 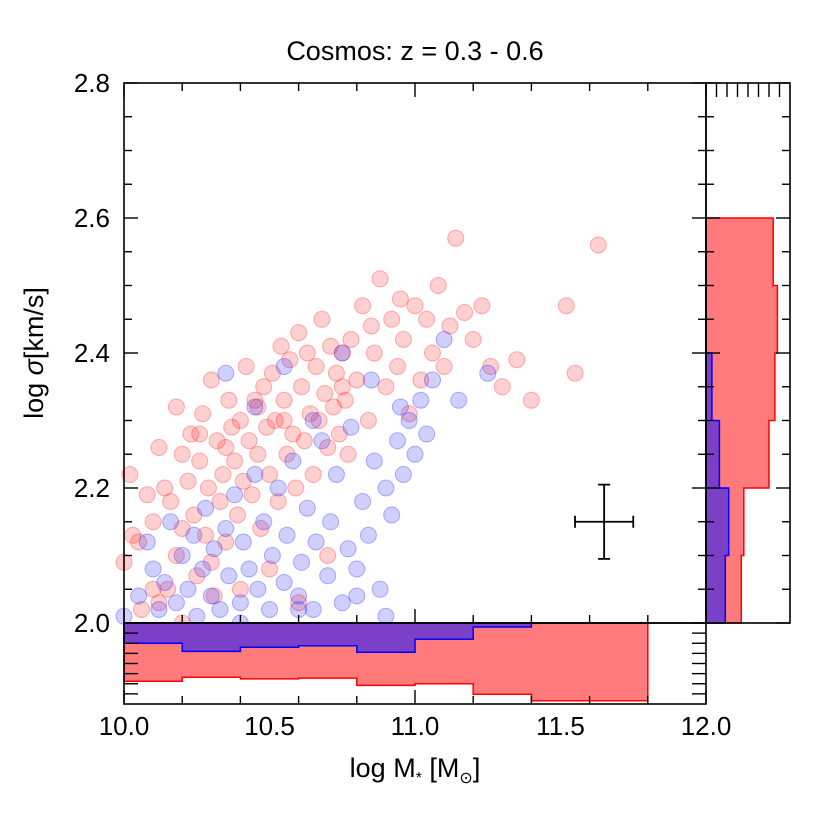 What do you see at coordinates (477, 768) in the screenshot?
I see `x-axis-label-unit-close: ]` at bounding box center [477, 768].